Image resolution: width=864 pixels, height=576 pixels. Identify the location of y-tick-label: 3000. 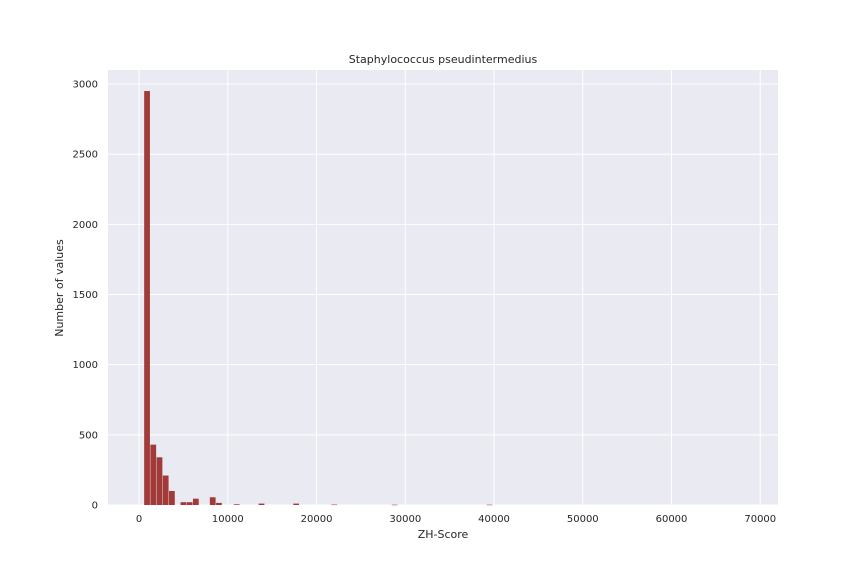
(85, 85).